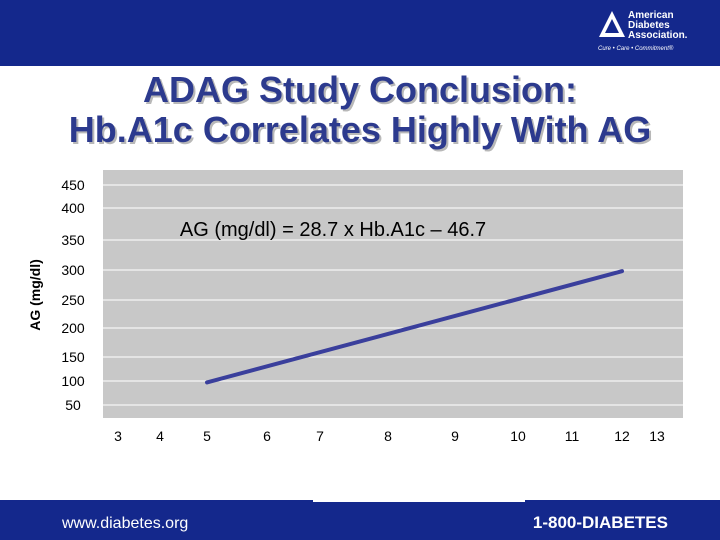 The image size is (720, 540). I want to click on y-tick-label: 300, so click(73, 270).